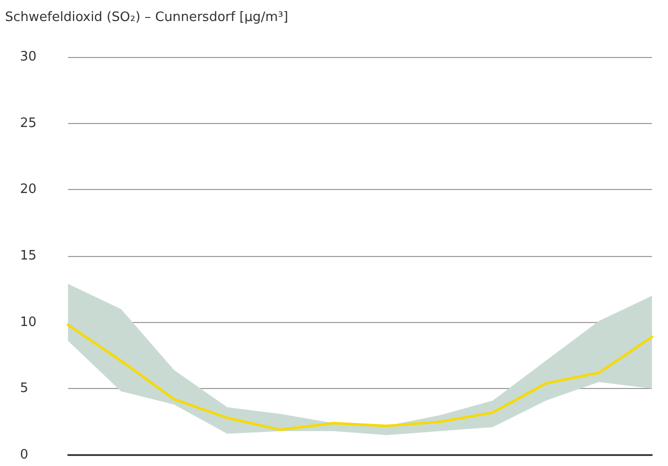 This screenshot has width=668, height=466. I want to click on y-tick-label: 25, so click(28, 123).